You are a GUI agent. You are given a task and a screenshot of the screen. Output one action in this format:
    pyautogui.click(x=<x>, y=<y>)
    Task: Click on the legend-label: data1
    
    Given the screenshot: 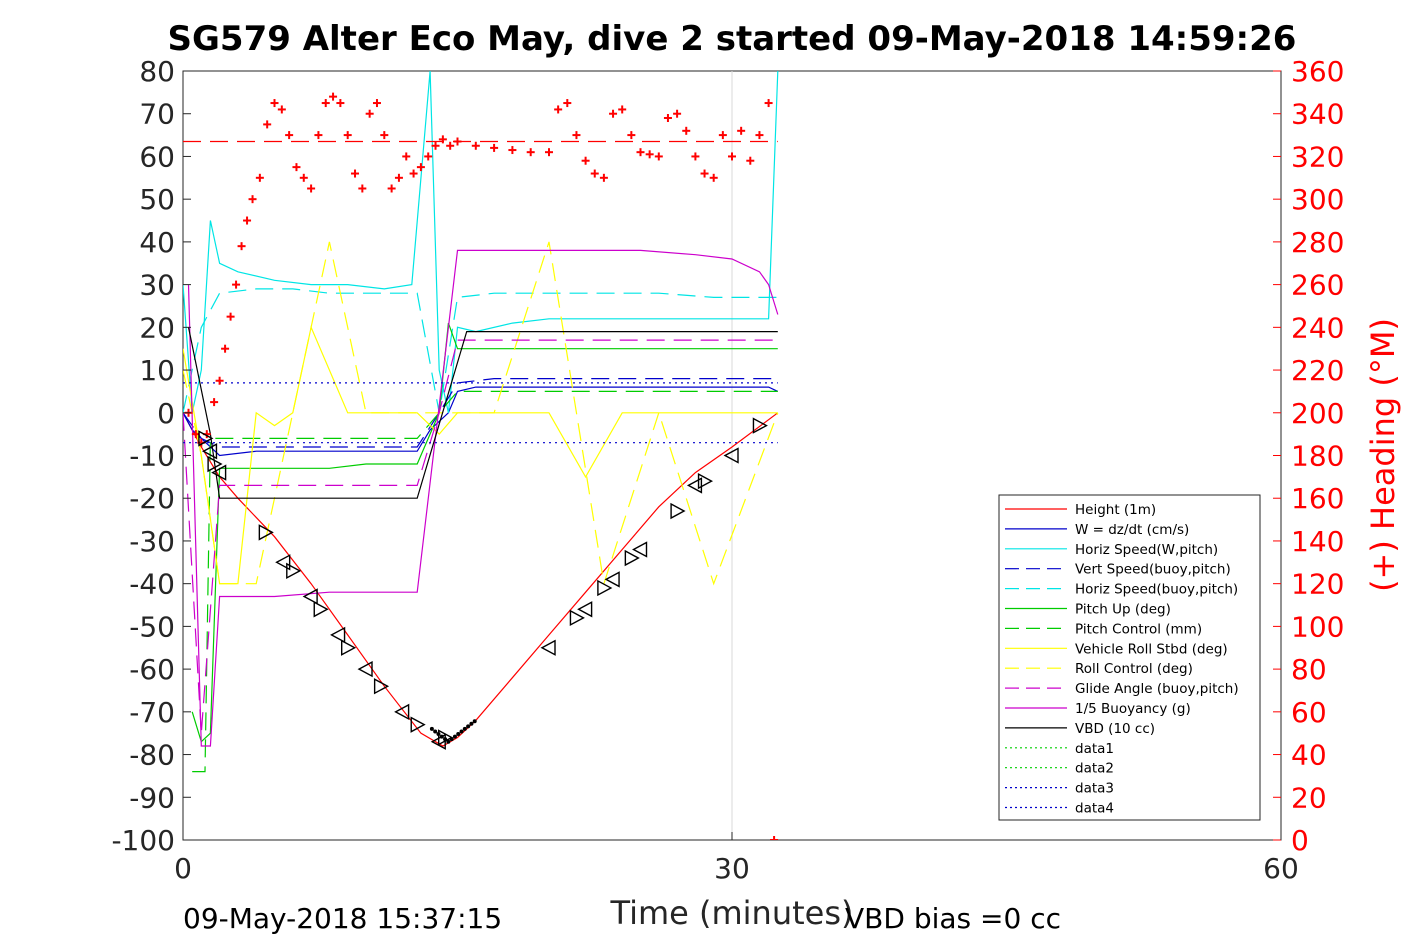 What is the action you would take?
    pyautogui.click(x=1094, y=749)
    